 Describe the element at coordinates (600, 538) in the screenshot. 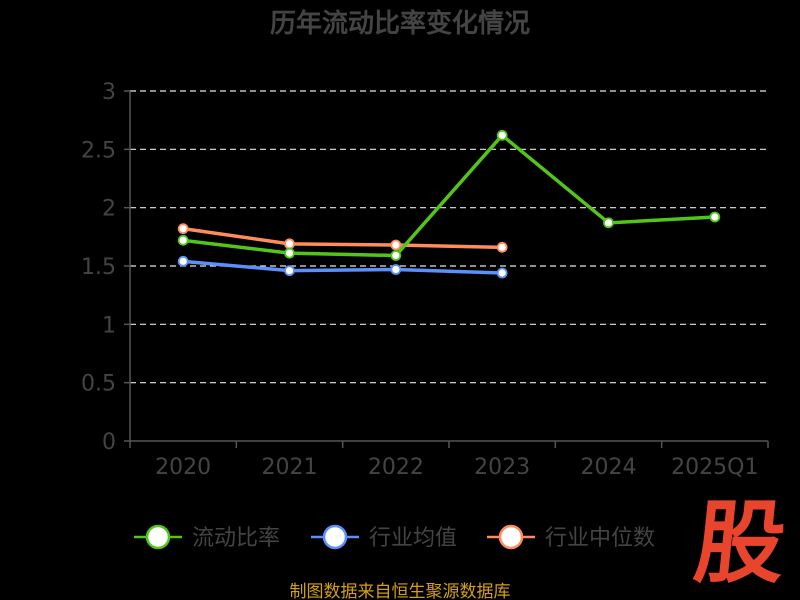

I see `legend-label: 行业中位数` at that location.